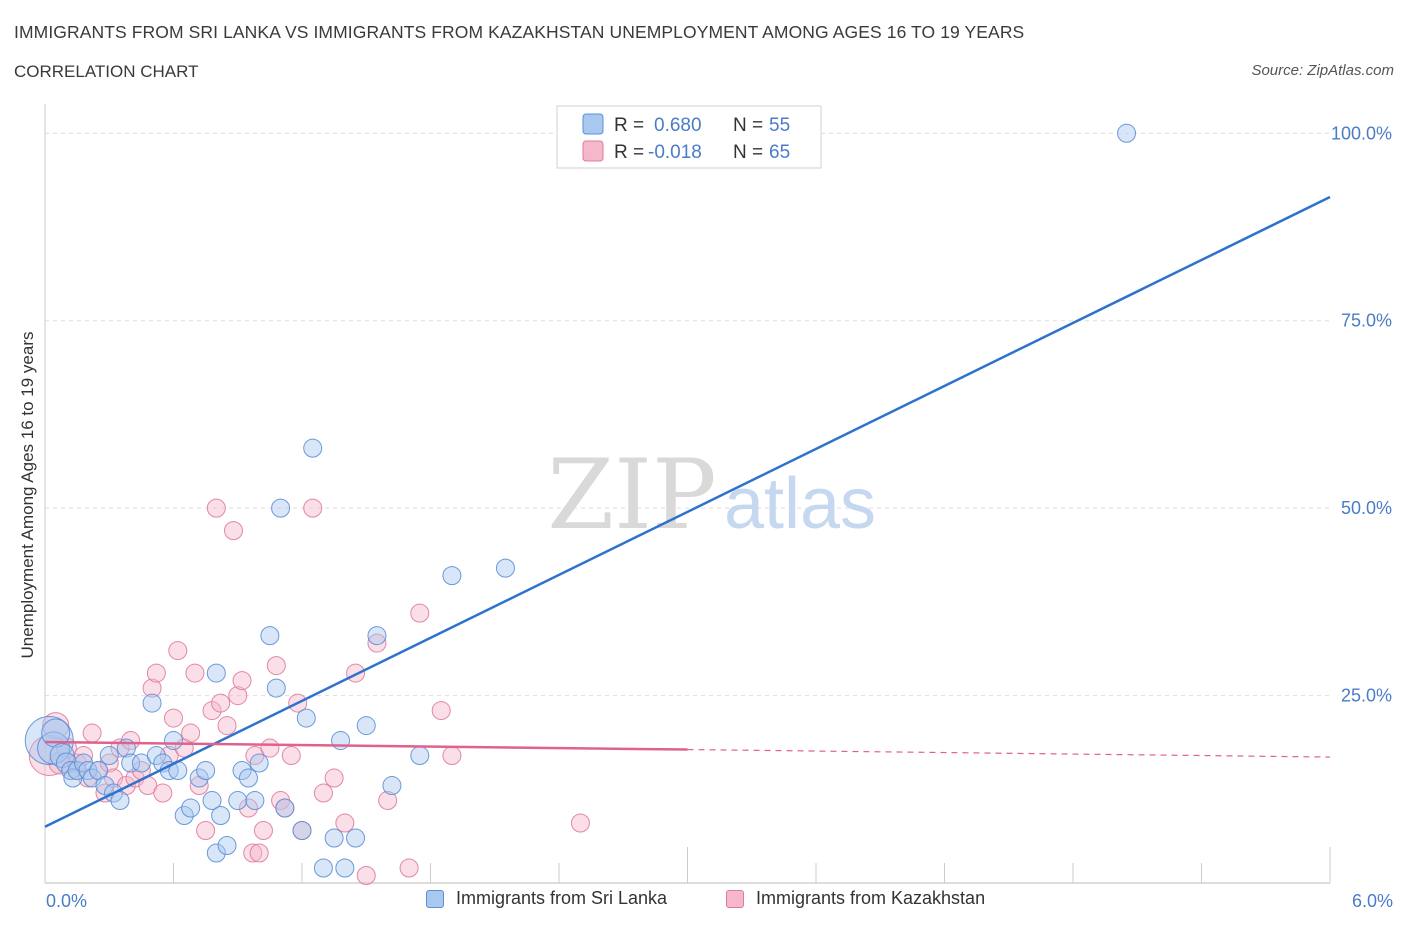 This screenshot has height=930, width=1406. What do you see at coordinates (678, 125) in the screenshot?
I see `legend-r-value: 0.680` at bounding box center [678, 125].